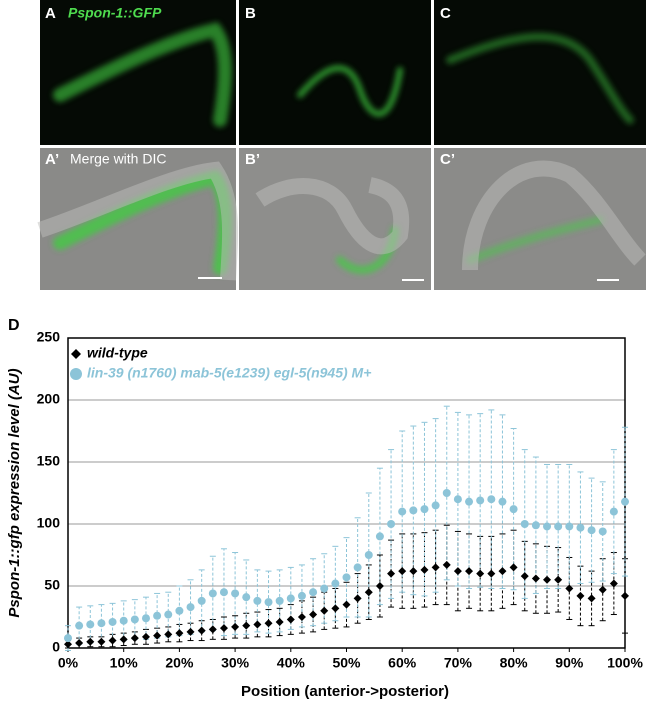 The height and width of the screenshot is (710, 646). Describe the element at coordinates (117, 353) in the screenshot. I see `legend-label: wild-type` at that location.